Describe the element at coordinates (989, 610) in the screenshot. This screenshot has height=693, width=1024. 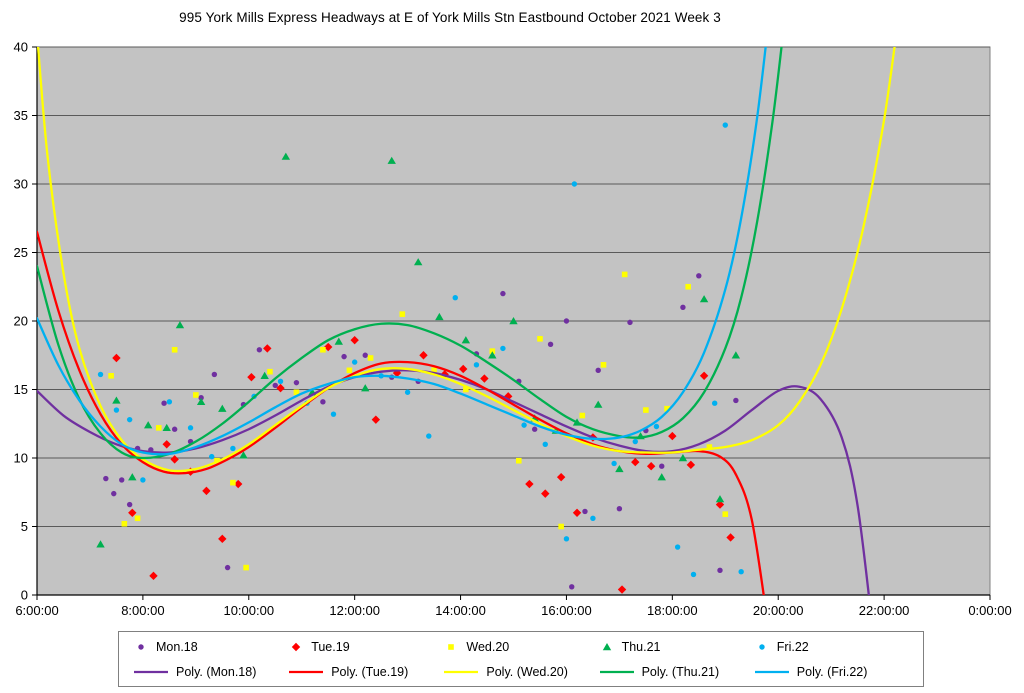
I see `x-axis-tick-label: 0:00:00` at that location.